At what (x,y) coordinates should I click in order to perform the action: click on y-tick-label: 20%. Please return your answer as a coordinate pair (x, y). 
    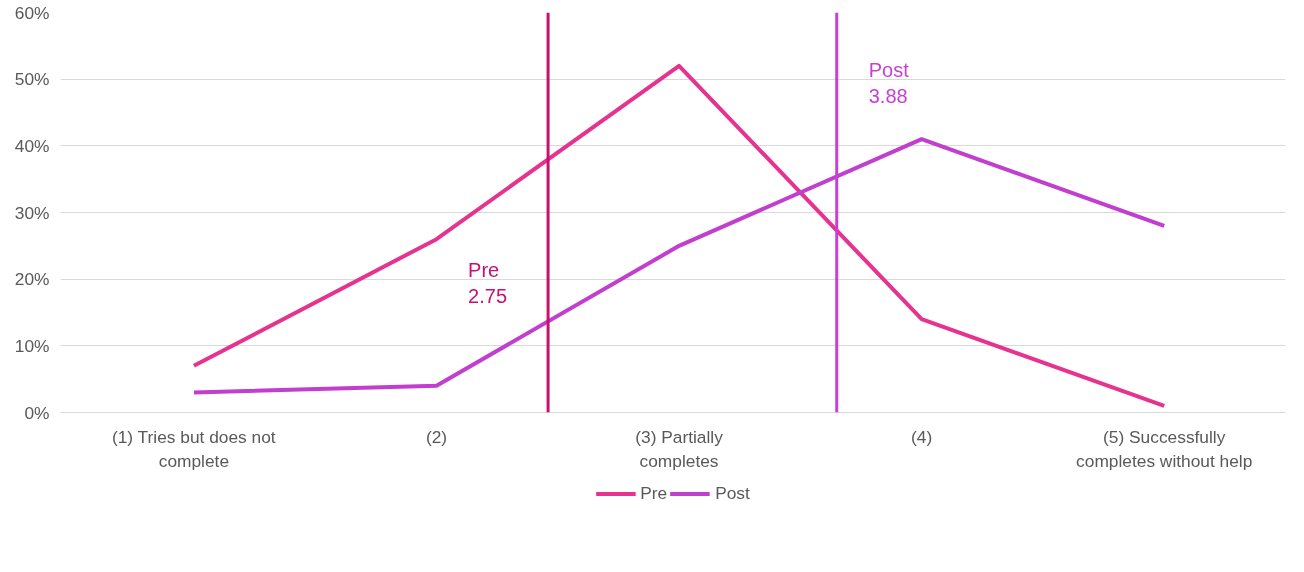
    Looking at the image, I should click on (32, 279).